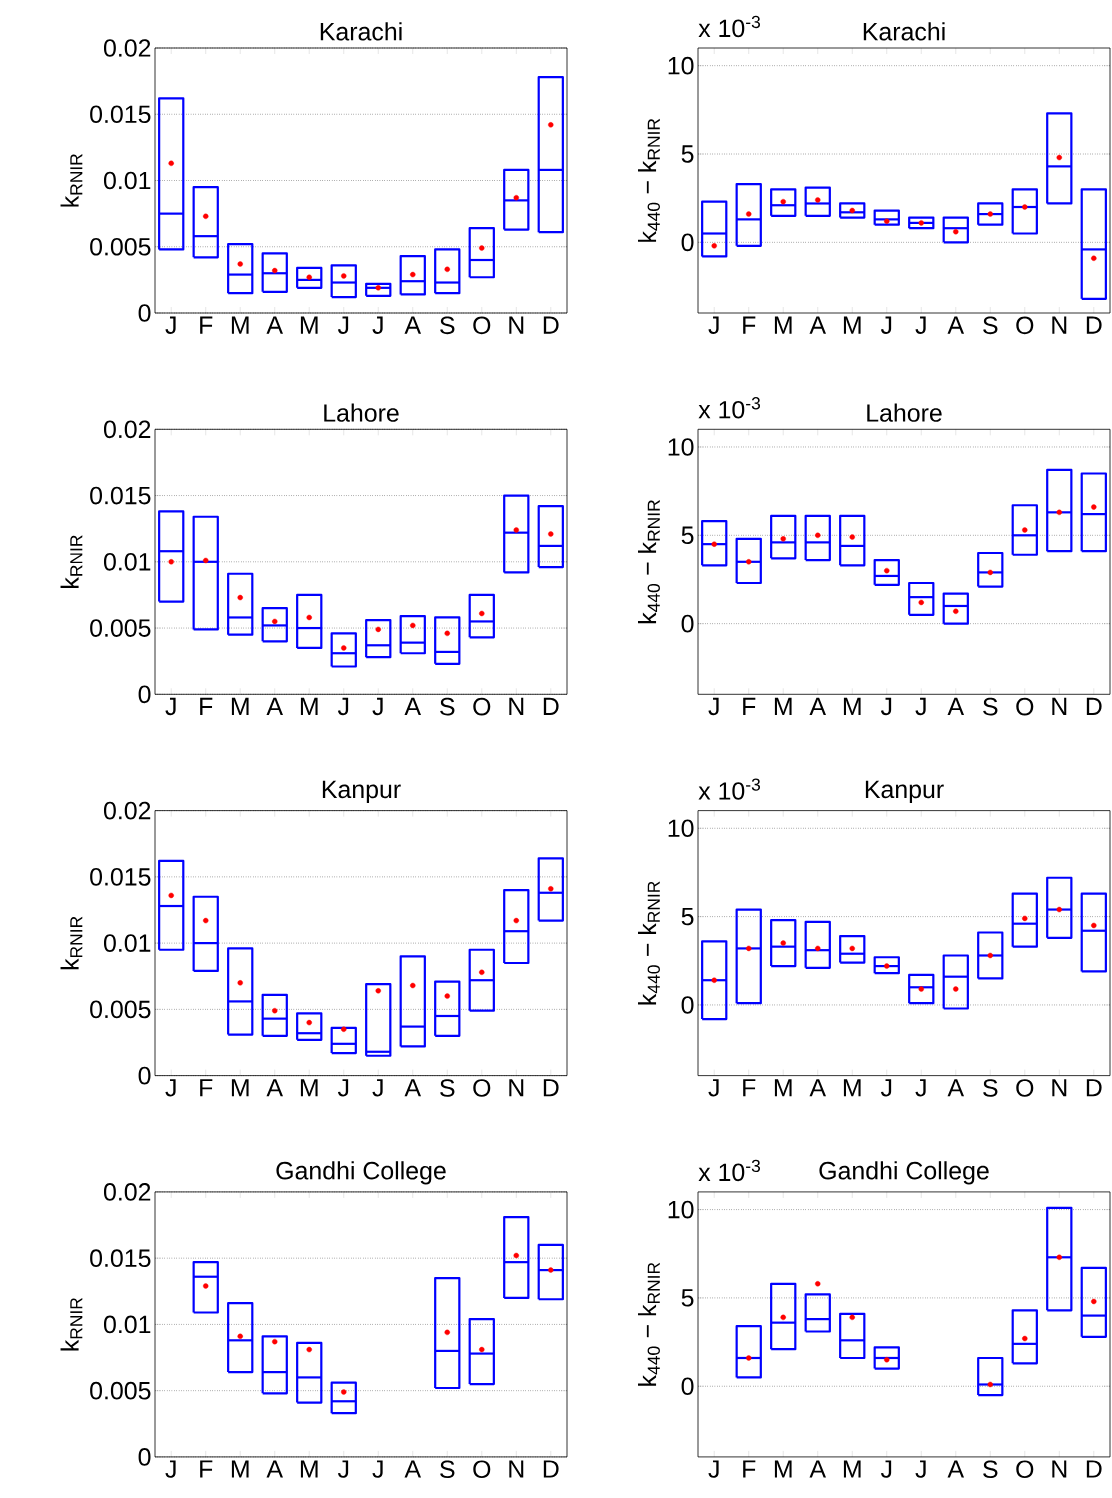 The height and width of the screenshot is (1498, 1112). I want to click on chart-title: Gandhi College, so click(361, 1173).